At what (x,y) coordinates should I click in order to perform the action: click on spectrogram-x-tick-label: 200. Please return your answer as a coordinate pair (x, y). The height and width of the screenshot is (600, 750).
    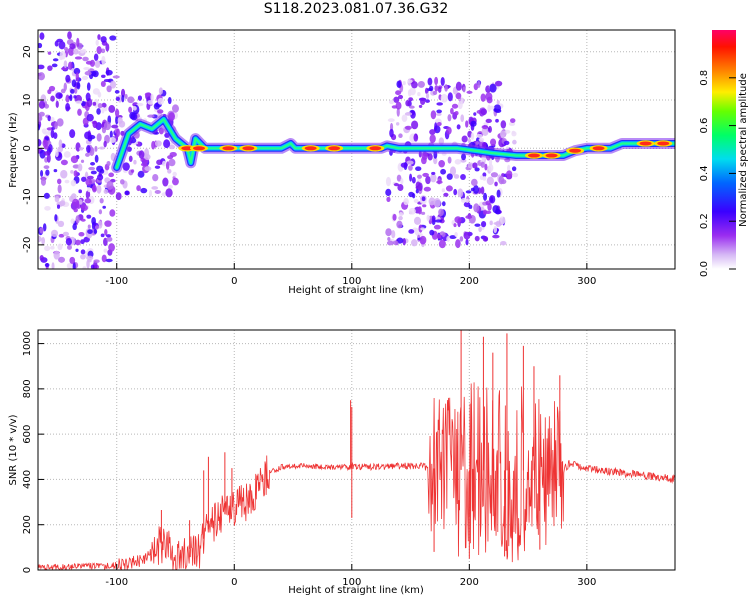
    Looking at the image, I should click on (469, 281).